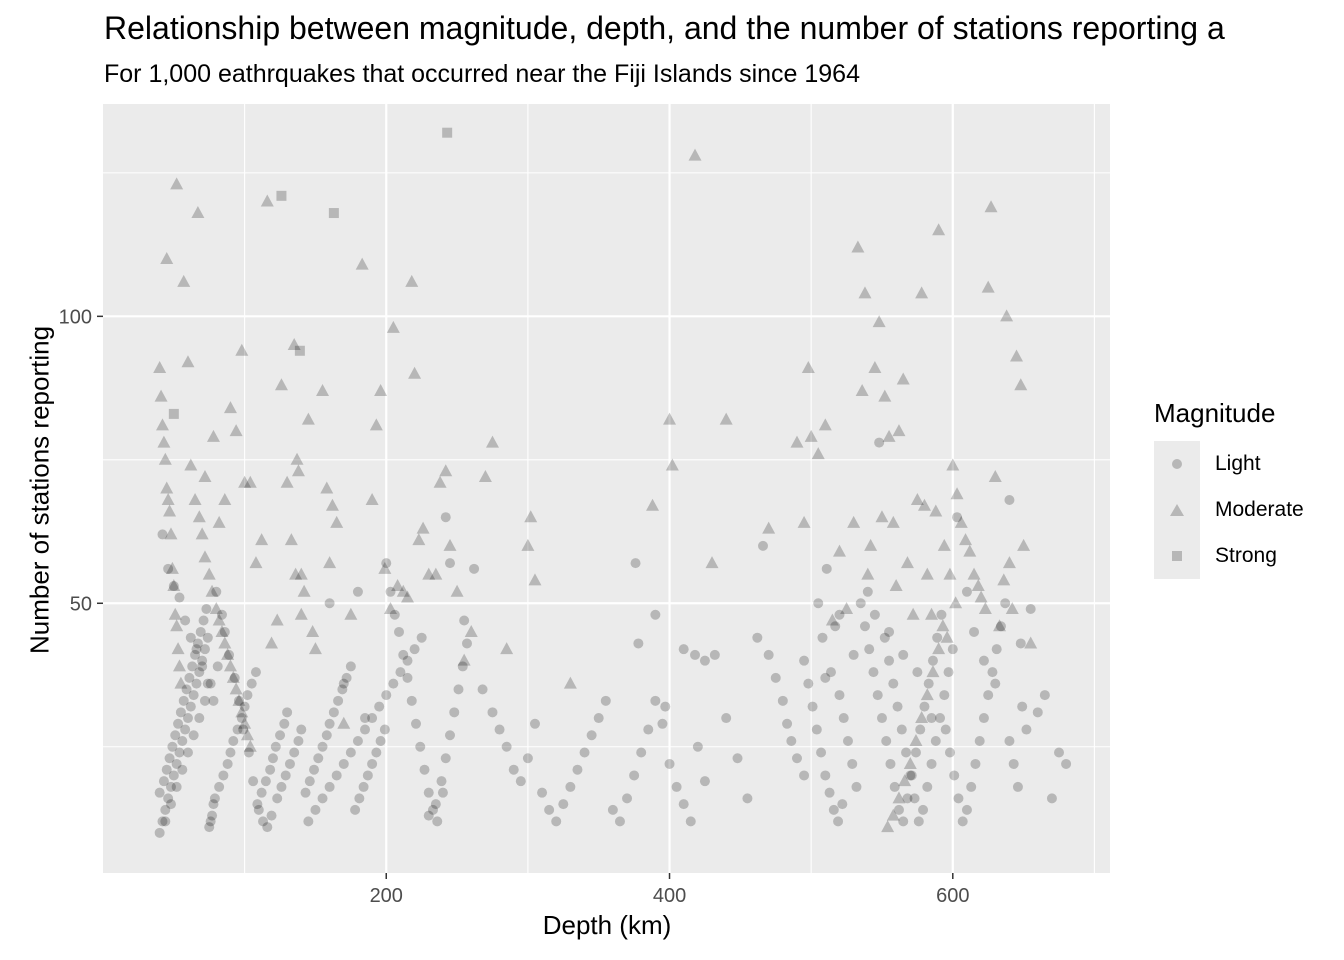  Describe the element at coordinates (386, 896) in the screenshot. I see `x-tick-label: 200` at that location.